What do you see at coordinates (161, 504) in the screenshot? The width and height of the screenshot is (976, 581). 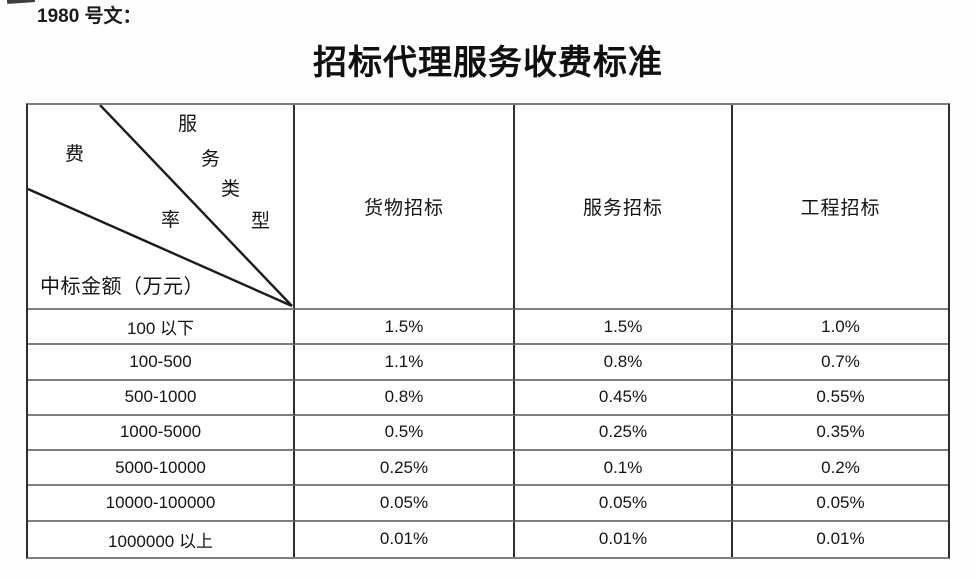 I see `row-amount: 10000-100000` at bounding box center [161, 504].